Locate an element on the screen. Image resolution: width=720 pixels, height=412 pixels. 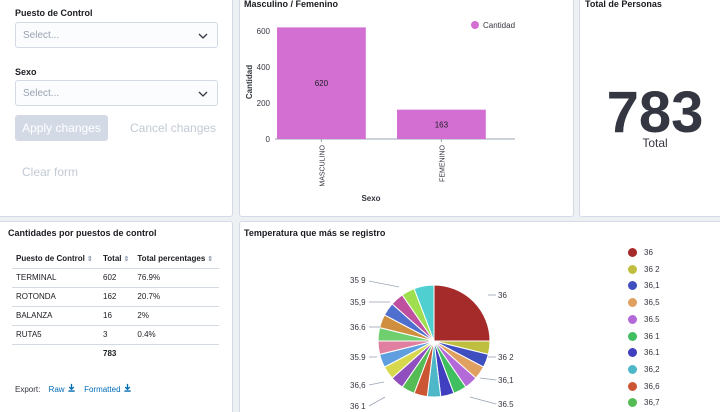
download-icon is located at coordinates (71, 387).